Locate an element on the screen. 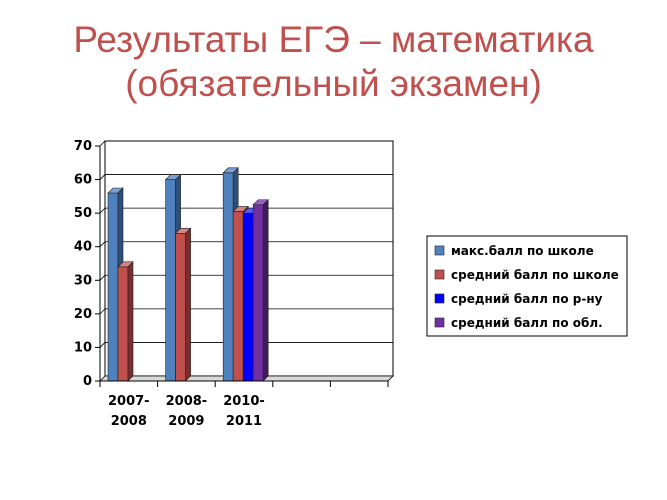 The width and height of the screenshot is (667, 500). y-tick-label: 40 is located at coordinates (83, 247).